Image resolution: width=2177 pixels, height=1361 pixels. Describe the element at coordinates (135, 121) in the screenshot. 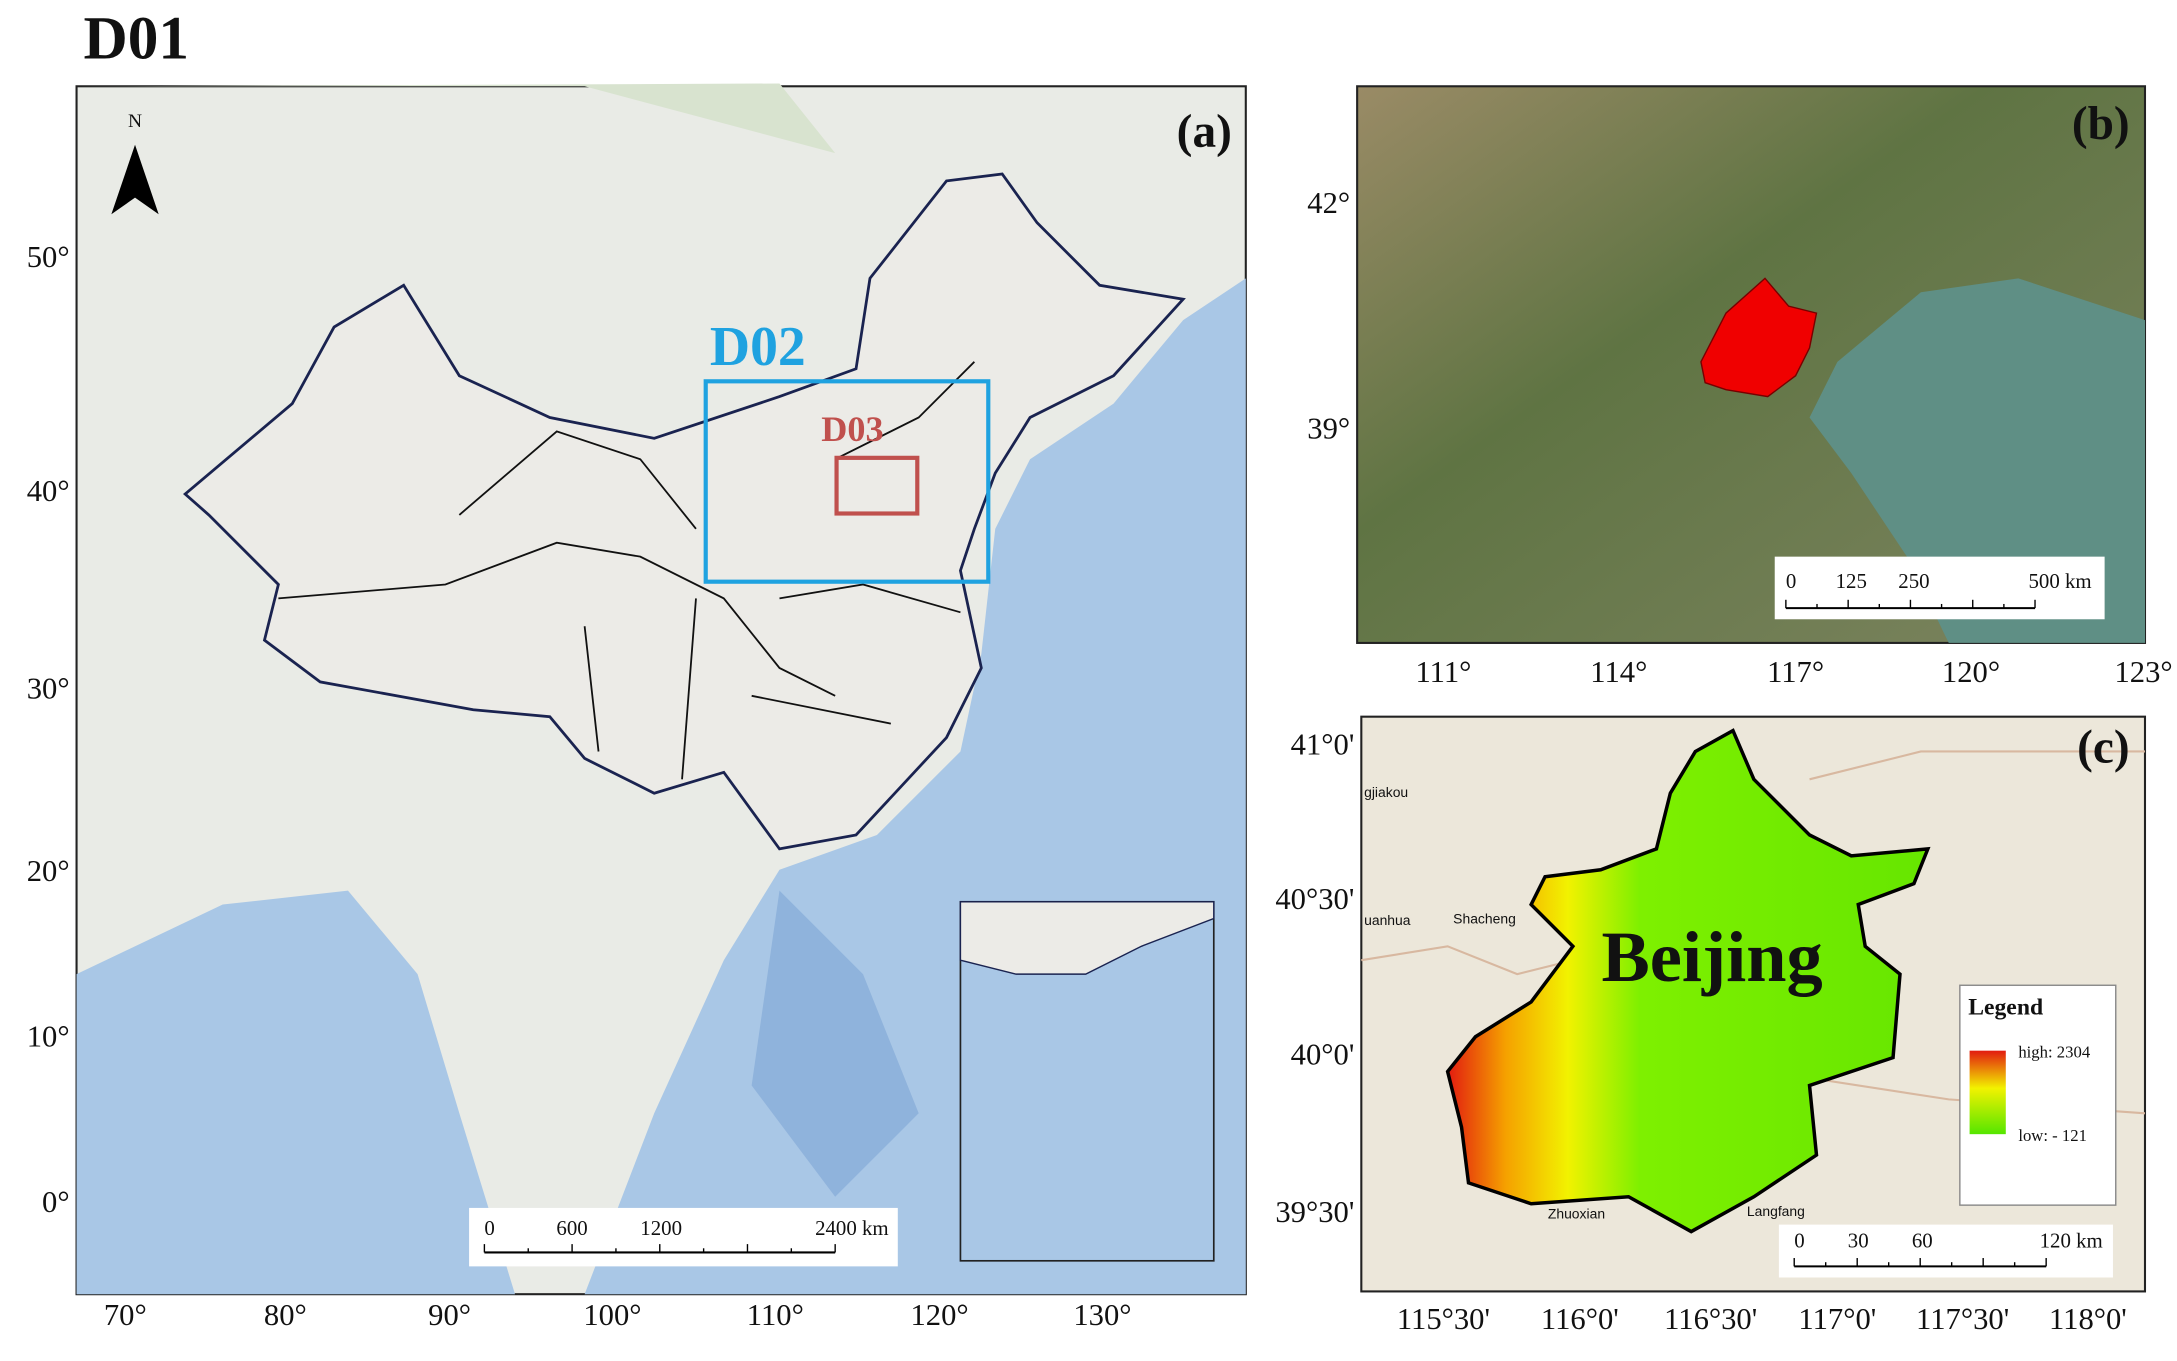

I see `north-label: N` at that location.